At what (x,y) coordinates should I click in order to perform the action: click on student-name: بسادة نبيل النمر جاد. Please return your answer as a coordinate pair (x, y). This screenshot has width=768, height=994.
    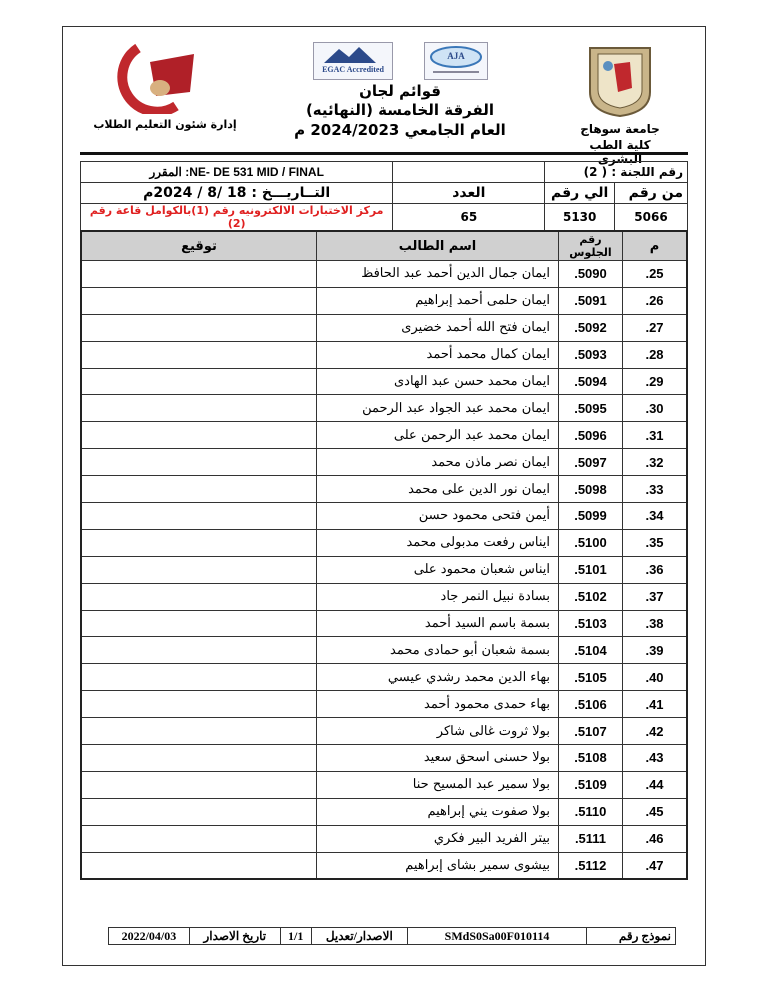
    Looking at the image, I should click on (437, 596).